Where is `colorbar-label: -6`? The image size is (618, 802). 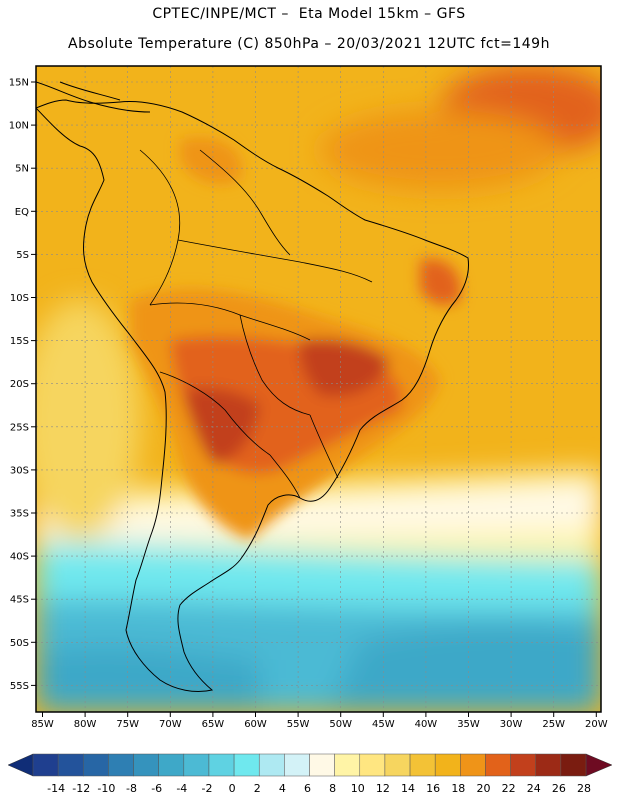 colorbar-label: -6 is located at coordinates (156, 788).